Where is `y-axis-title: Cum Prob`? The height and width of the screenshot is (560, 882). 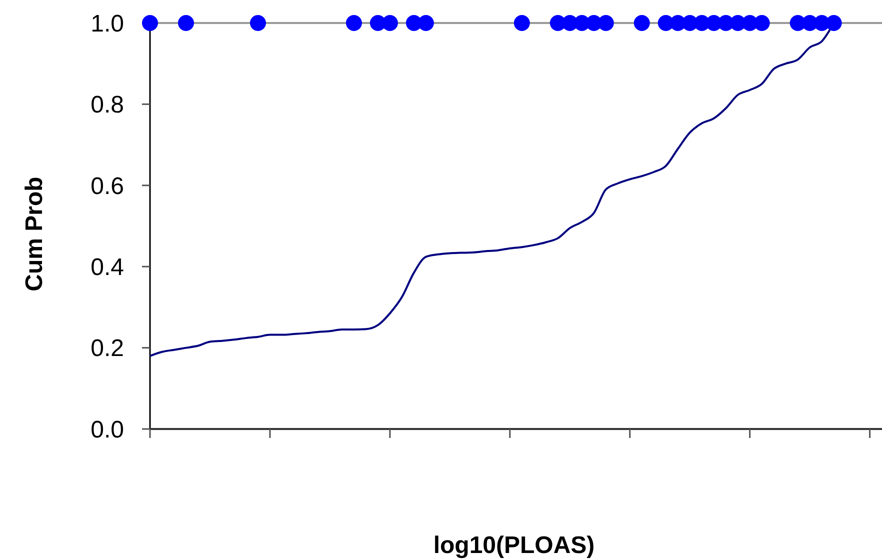 y-axis-title: Cum Prob is located at coordinates (34, 234).